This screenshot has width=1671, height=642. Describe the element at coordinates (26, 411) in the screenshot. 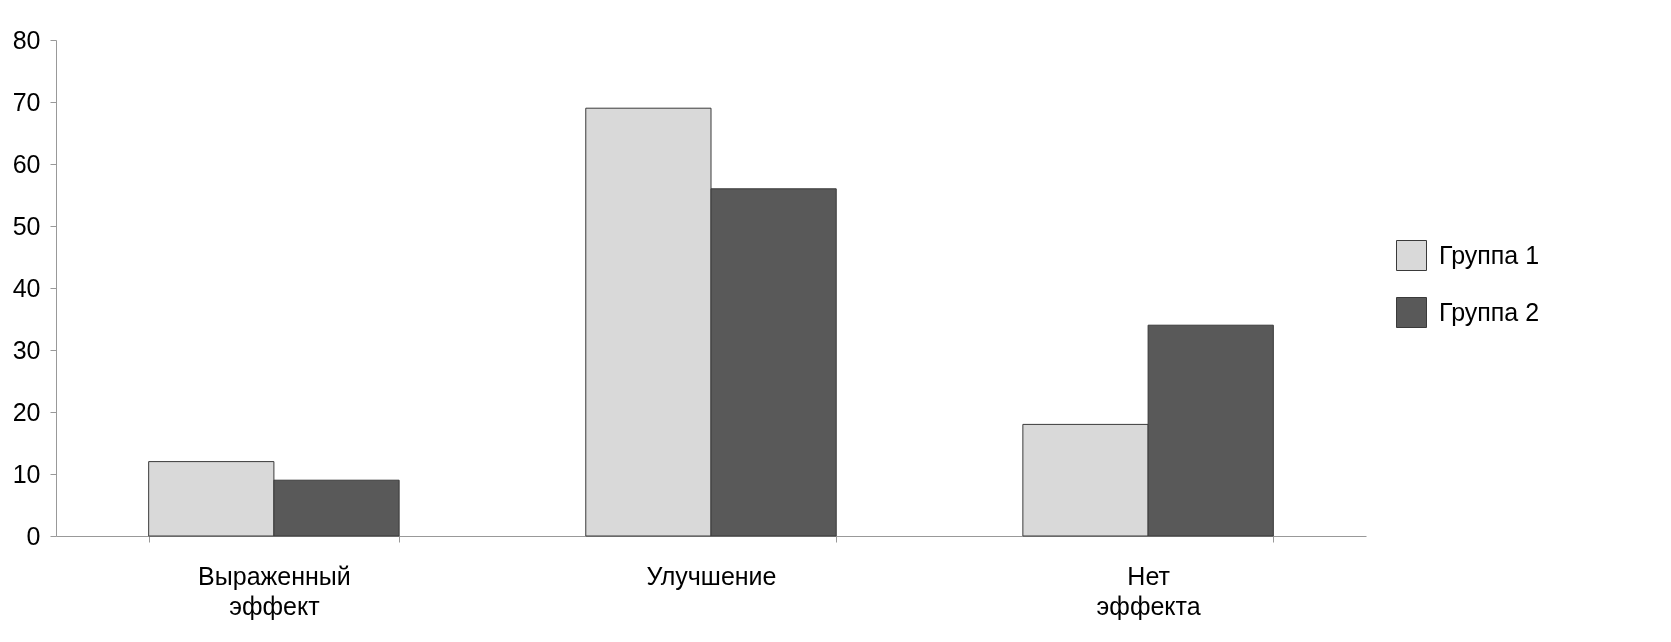

I see `y-tick-label: 20` at that location.